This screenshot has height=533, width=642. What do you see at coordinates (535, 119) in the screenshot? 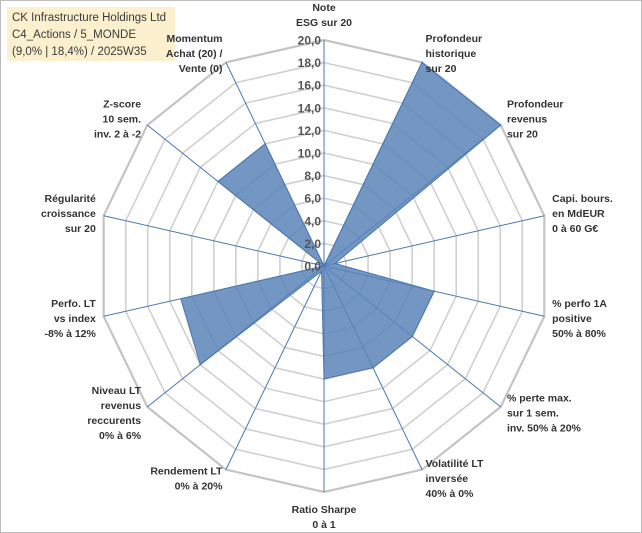
I see `axis-label: Profondeur revenus sur 20` at bounding box center [535, 119].